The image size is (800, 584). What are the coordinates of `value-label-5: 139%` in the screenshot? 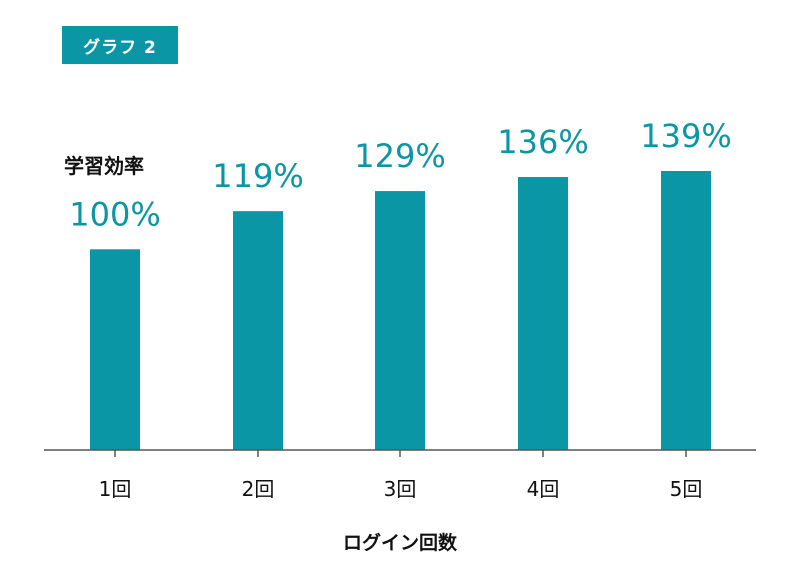 It's located at (685, 136).